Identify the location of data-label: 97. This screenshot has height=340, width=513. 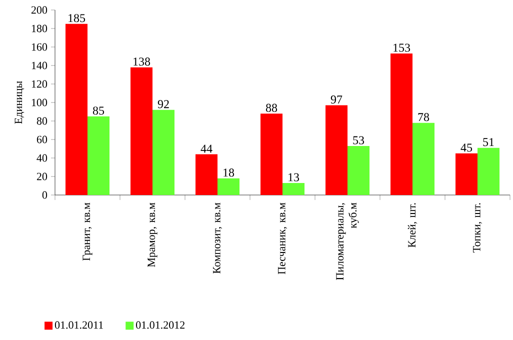
(336, 100).